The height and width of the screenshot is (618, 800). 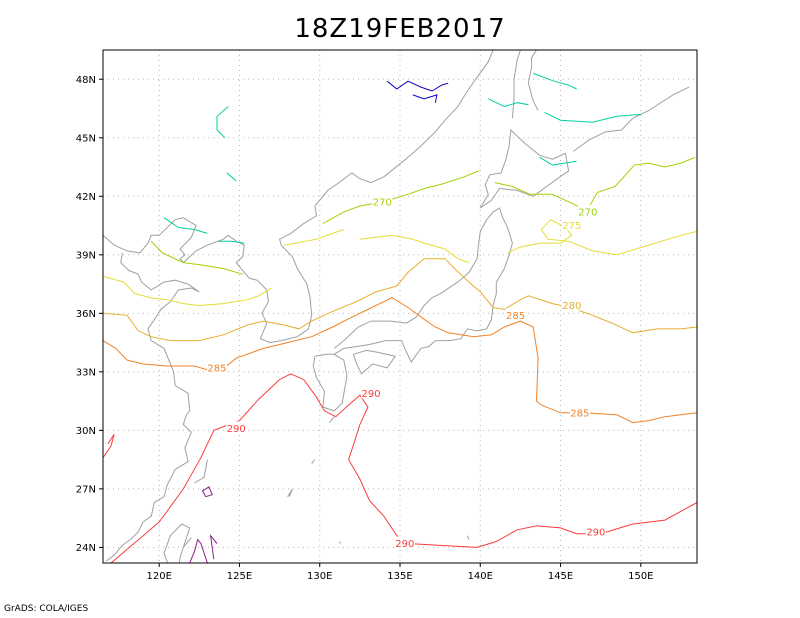 What do you see at coordinates (560, 576) in the screenshot?
I see `lon-tick-label: 145E` at bounding box center [560, 576].